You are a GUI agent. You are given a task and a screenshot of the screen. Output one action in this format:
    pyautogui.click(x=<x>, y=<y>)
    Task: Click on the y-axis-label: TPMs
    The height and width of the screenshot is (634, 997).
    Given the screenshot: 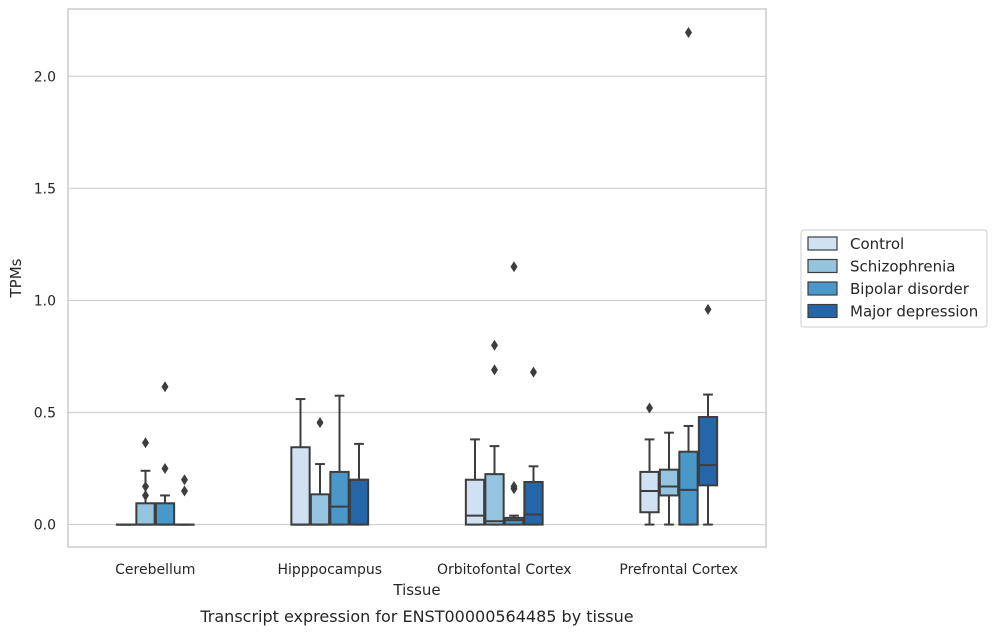 What is the action you would take?
    pyautogui.click(x=16, y=278)
    